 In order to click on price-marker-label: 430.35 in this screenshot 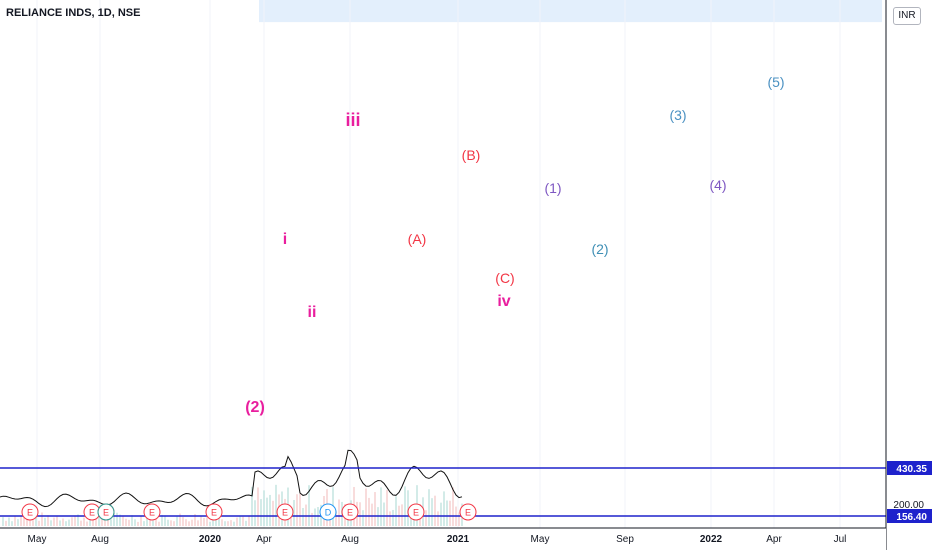, I will do `click(911, 469)`.